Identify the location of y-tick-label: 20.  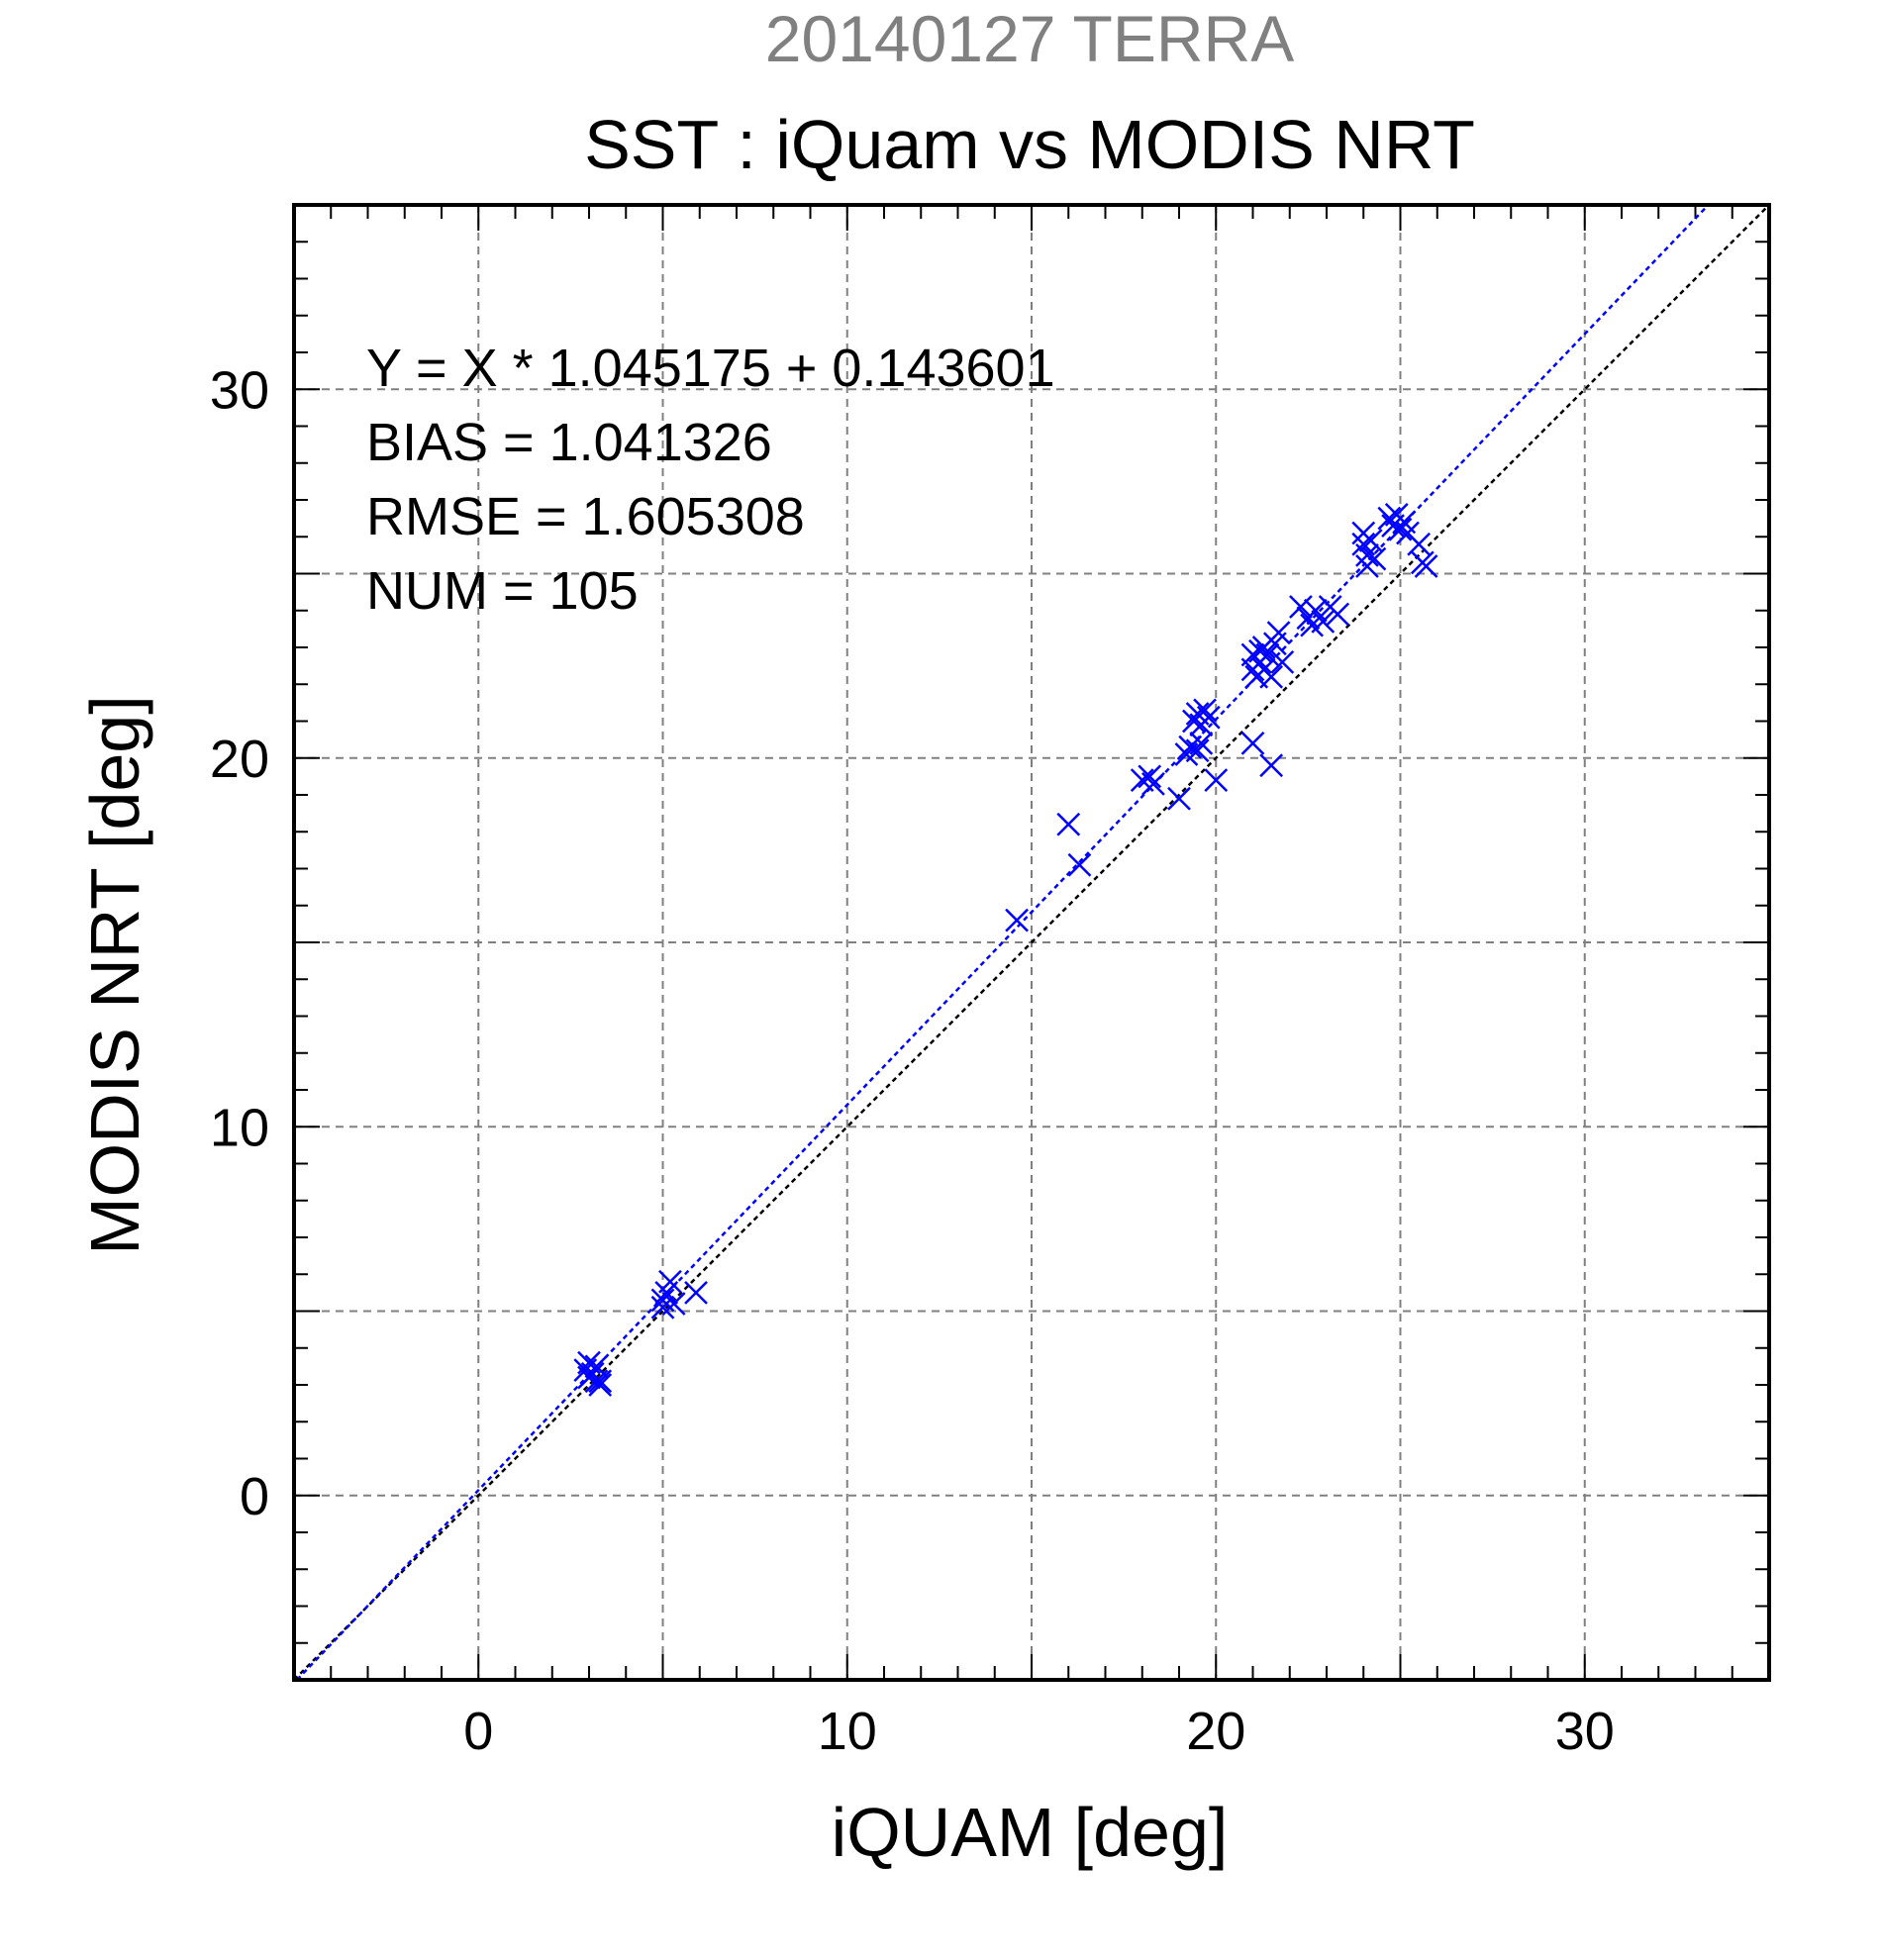
(240, 759).